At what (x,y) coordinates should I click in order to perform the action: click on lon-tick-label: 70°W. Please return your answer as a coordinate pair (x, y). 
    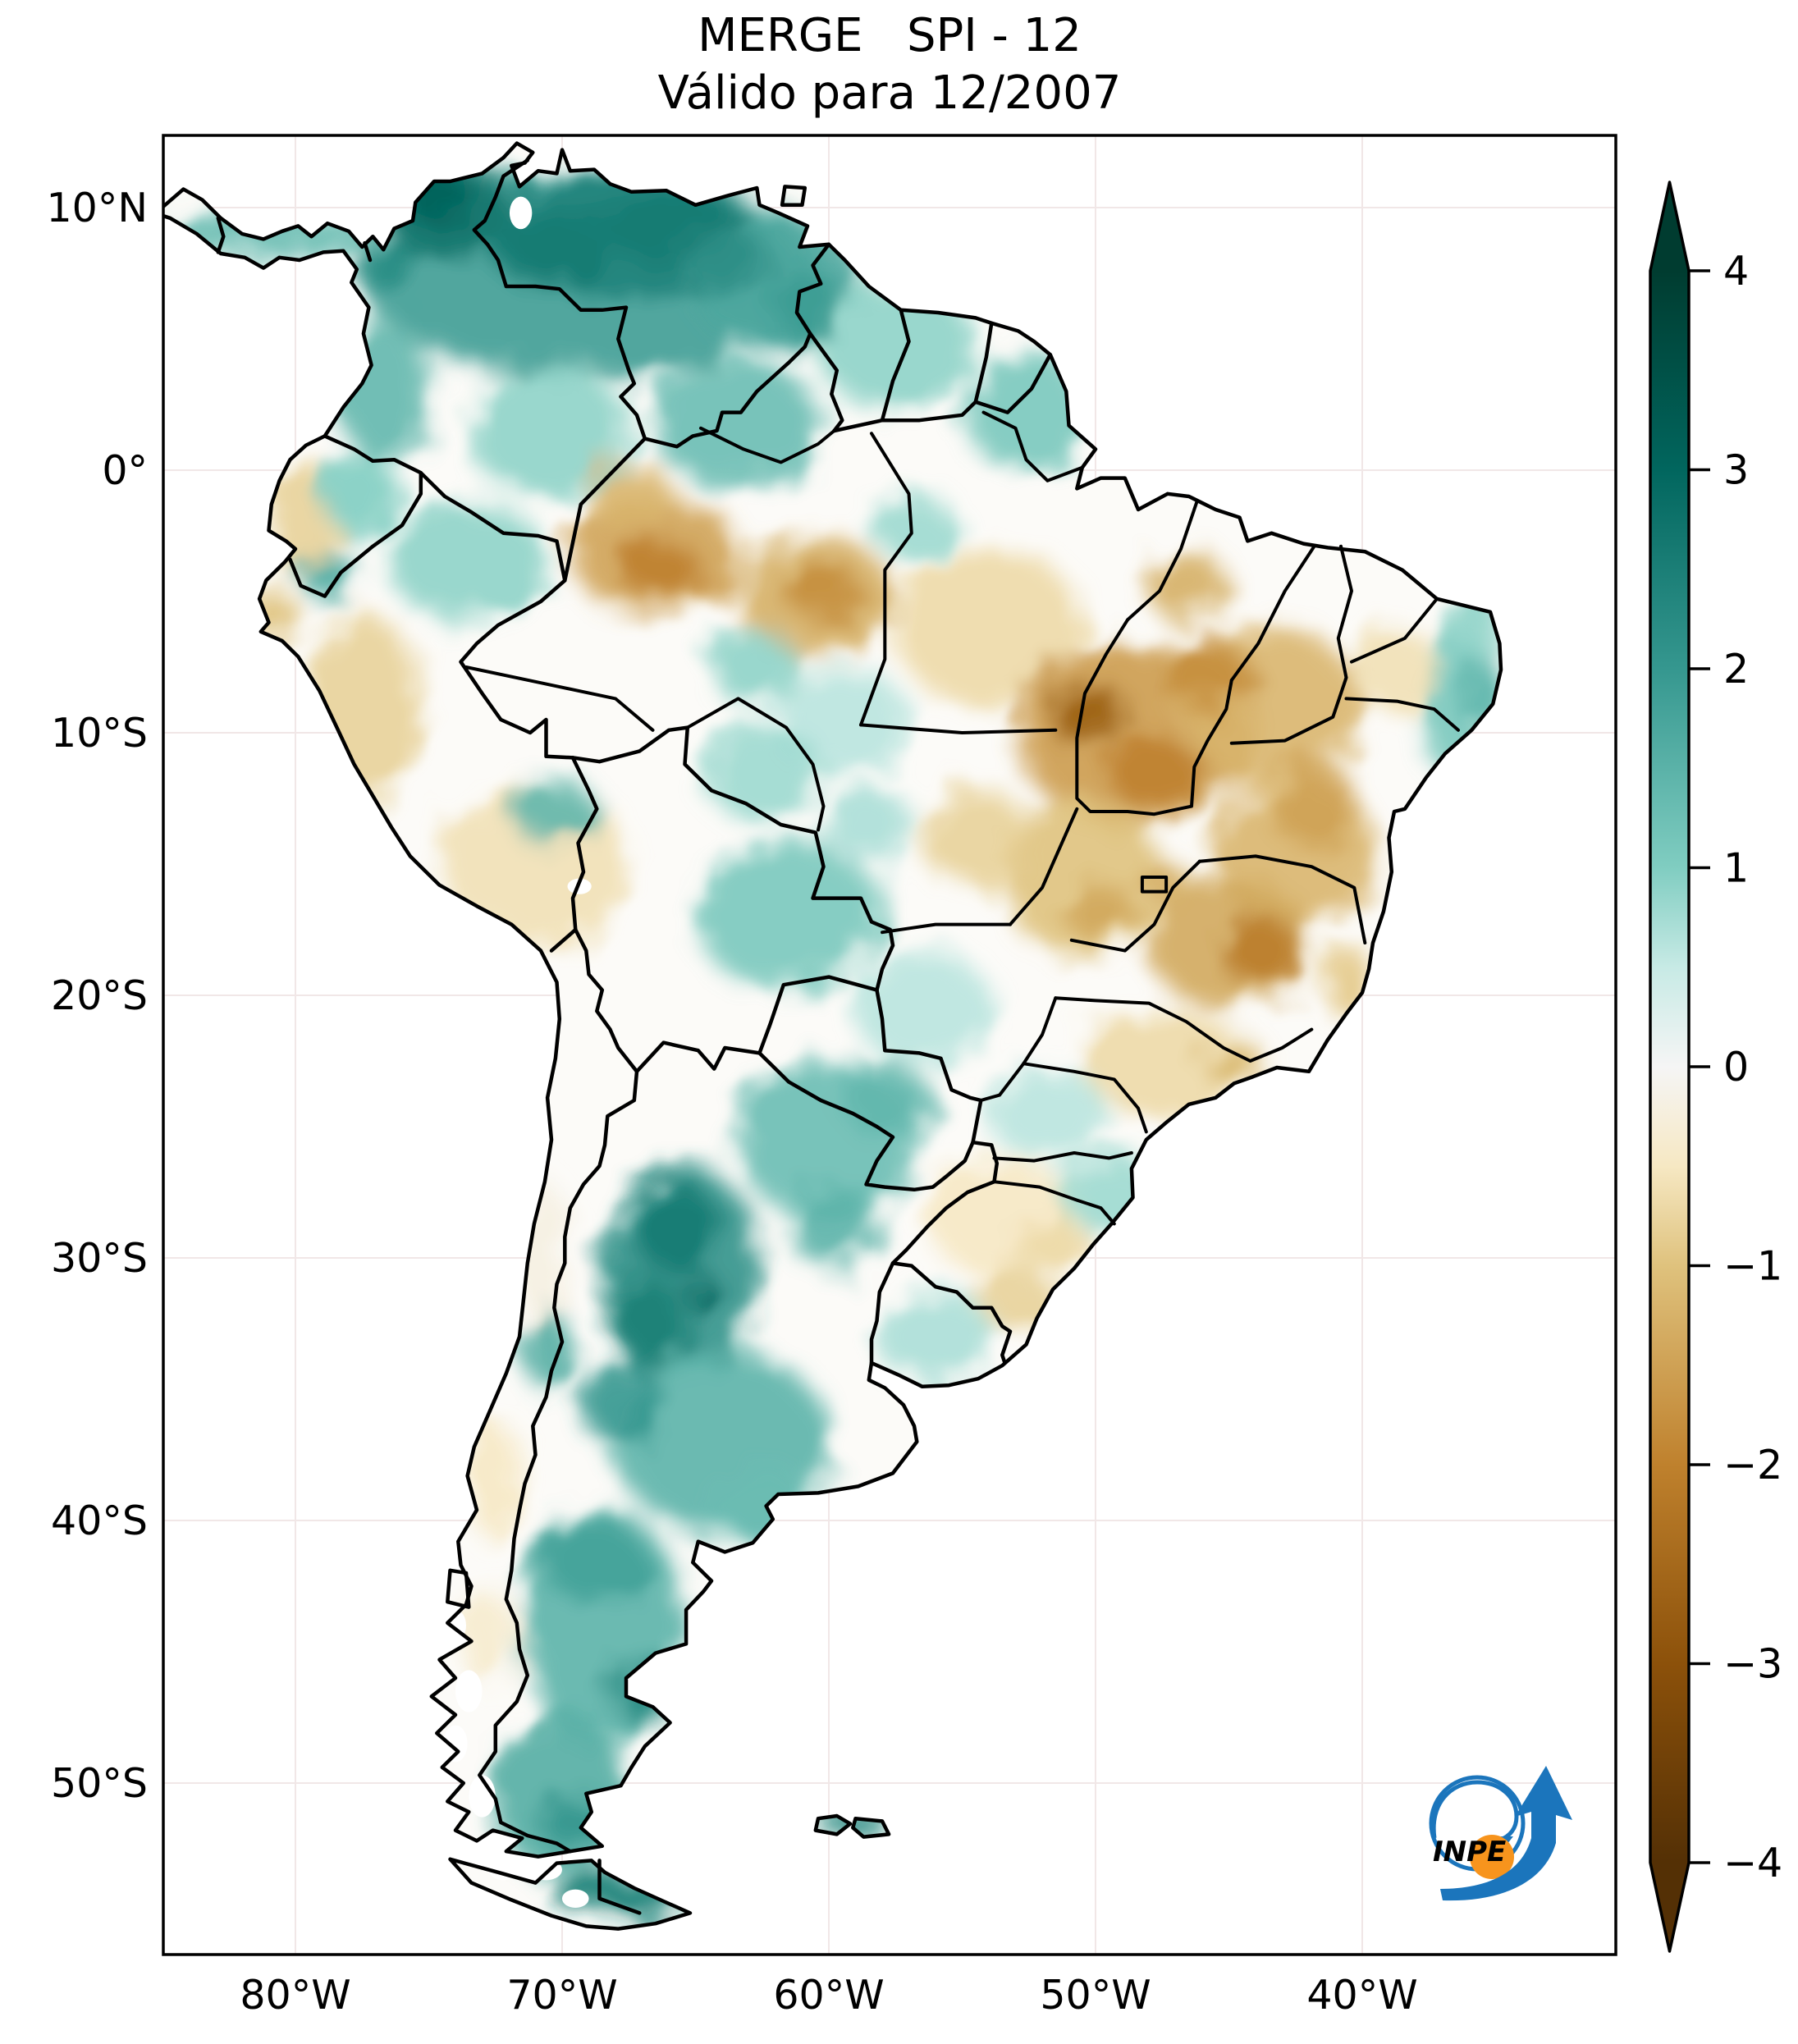
    Looking at the image, I should click on (561, 1996).